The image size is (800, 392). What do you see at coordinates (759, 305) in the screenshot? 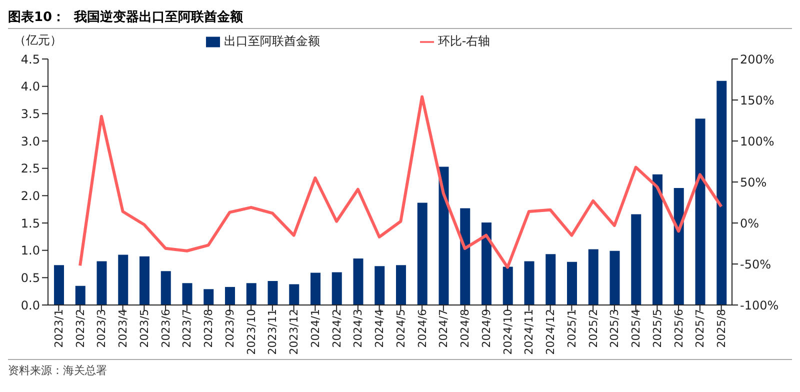
I see `y2-tick-label: -100%` at bounding box center [759, 305].